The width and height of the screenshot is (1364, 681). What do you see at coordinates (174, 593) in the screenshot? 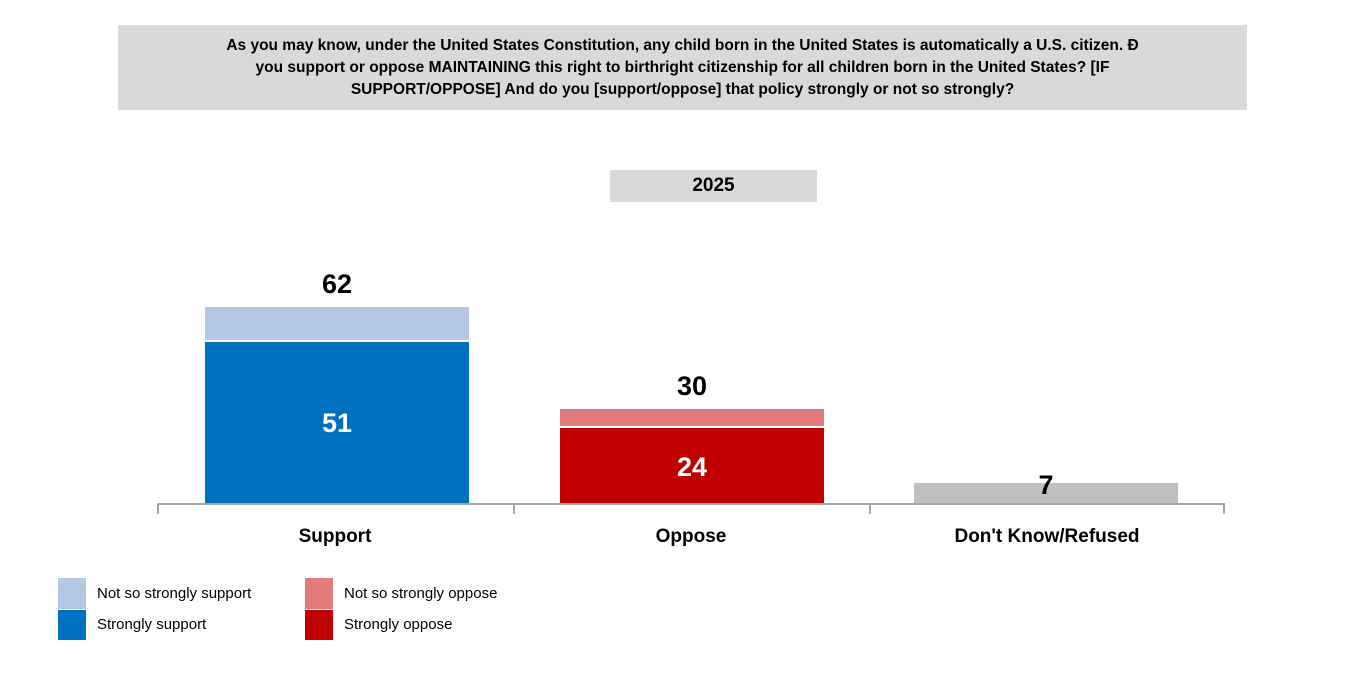
I see `legend-label-not-so-strongly-support: Not so strongly support` at bounding box center [174, 593].